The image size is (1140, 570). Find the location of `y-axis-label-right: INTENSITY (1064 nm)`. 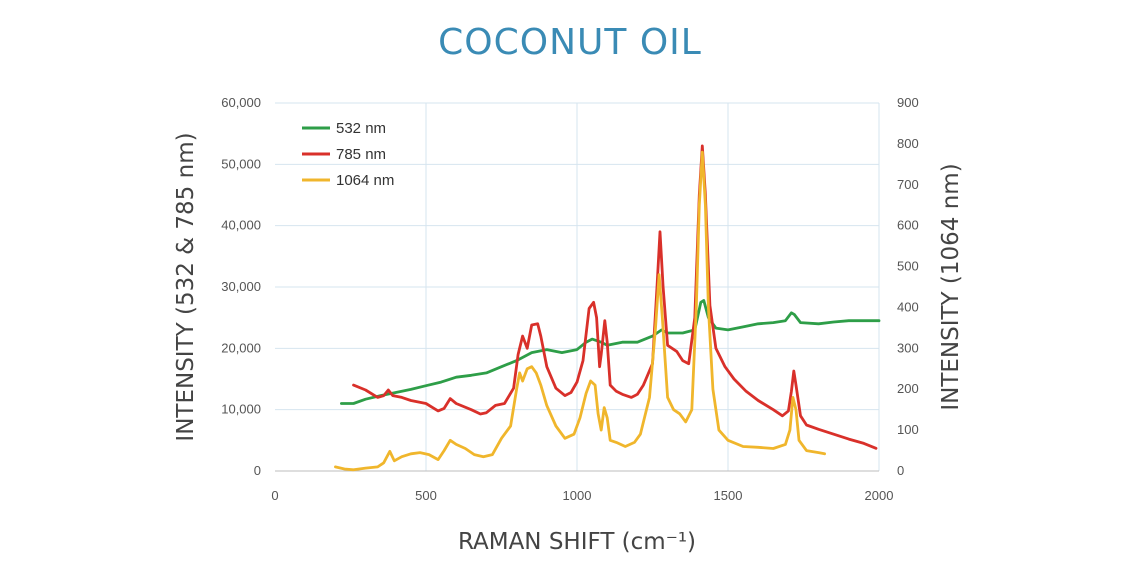

y-axis-label-right: INTENSITY (1064 nm) is located at coordinates (951, 286).